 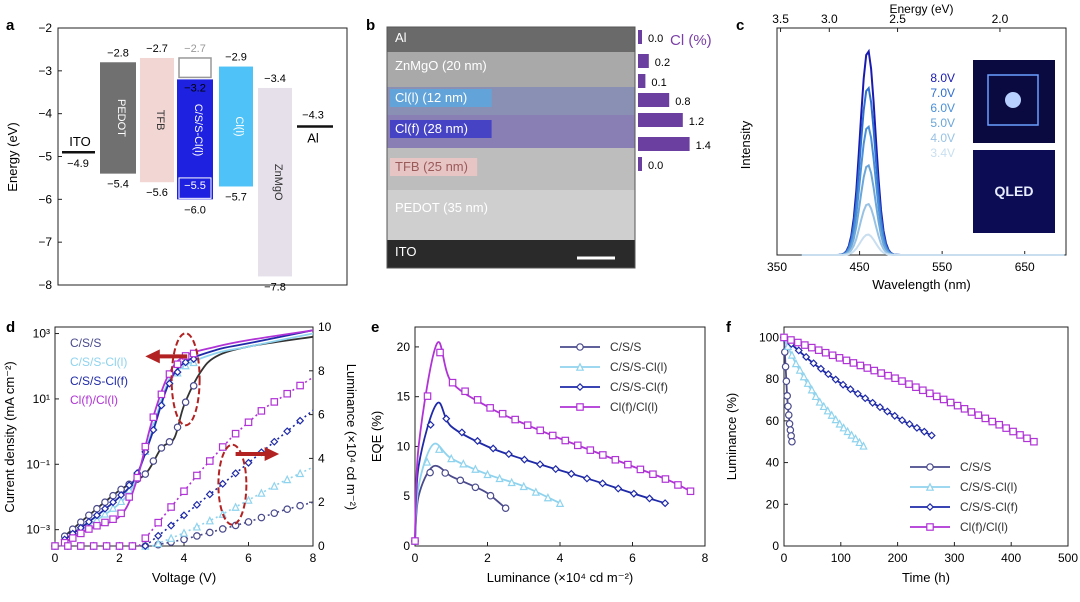 What do you see at coordinates (272, 454) in the screenshot?
I see `arrow-right-head` at bounding box center [272, 454].